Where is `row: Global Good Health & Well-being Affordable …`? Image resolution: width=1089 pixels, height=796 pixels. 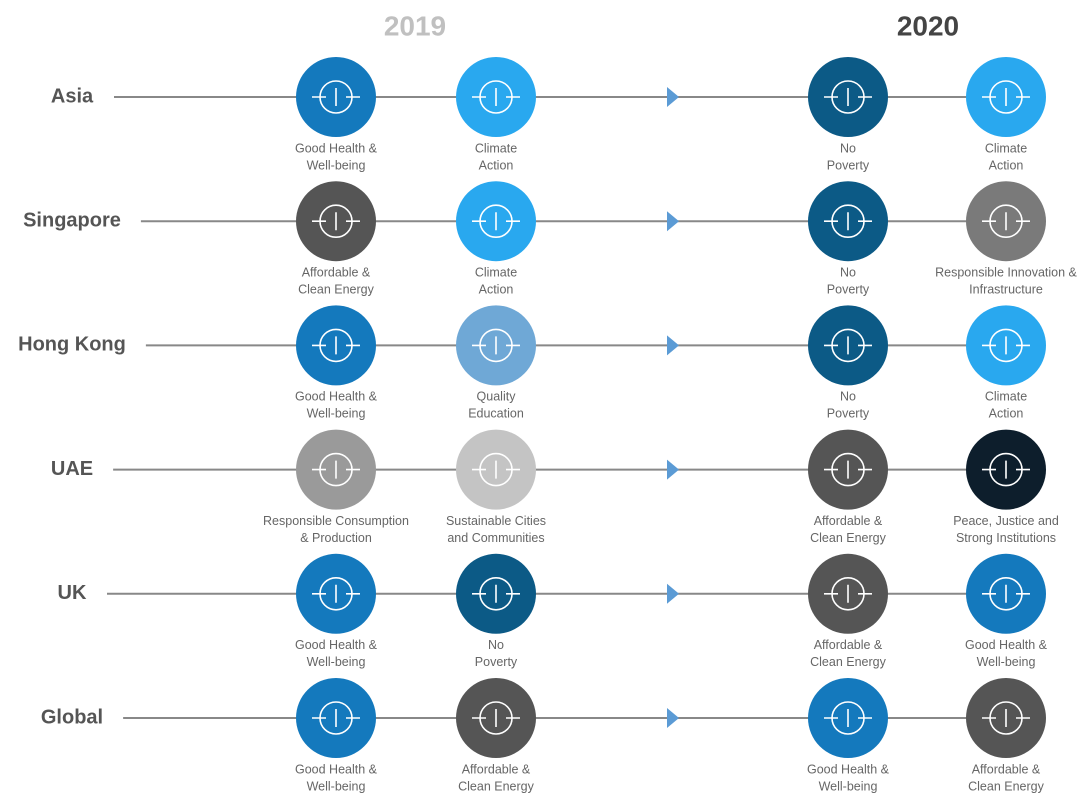
row: Global Good Health & Well-being Affordable … is located at coordinates (543, 735).